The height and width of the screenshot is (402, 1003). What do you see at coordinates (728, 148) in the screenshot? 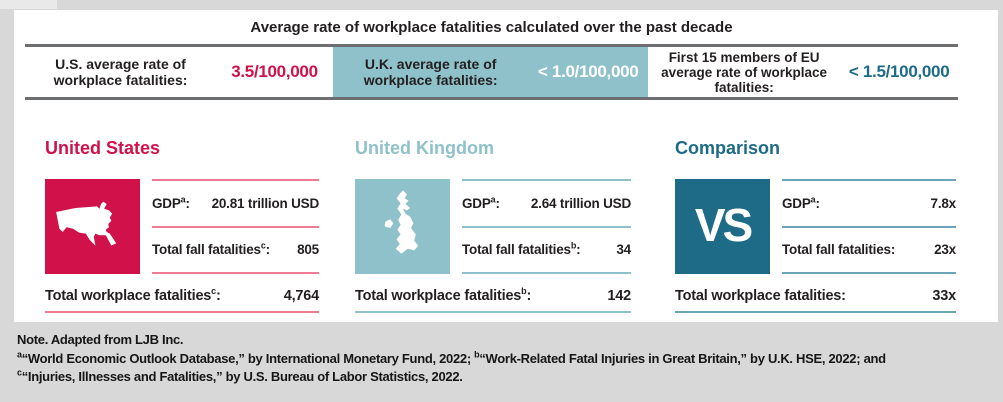
I see `comparison-heading: Comparison` at bounding box center [728, 148].